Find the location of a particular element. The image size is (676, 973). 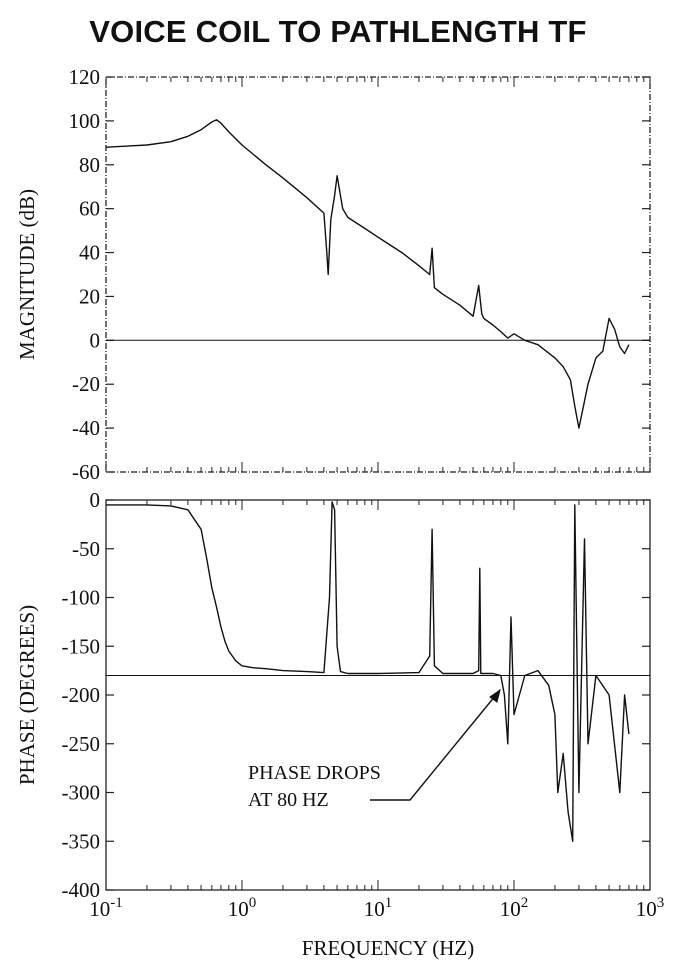

phase-ytick-label: -250 is located at coordinates (81, 744).